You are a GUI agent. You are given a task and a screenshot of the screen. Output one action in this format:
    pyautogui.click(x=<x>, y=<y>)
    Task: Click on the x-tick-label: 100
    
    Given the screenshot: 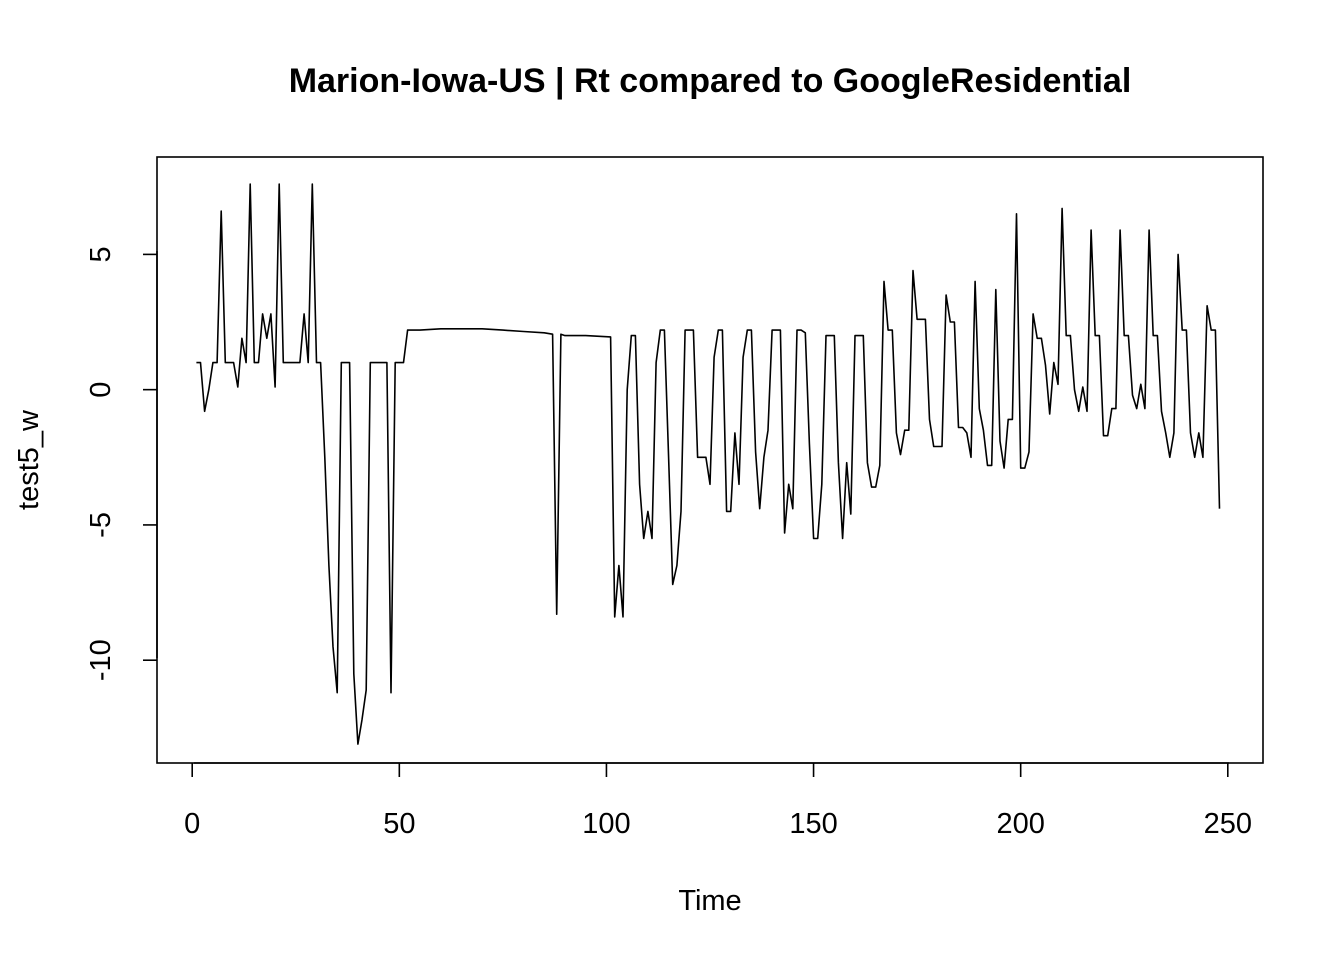 What is the action you would take?
    pyautogui.click(x=606, y=824)
    